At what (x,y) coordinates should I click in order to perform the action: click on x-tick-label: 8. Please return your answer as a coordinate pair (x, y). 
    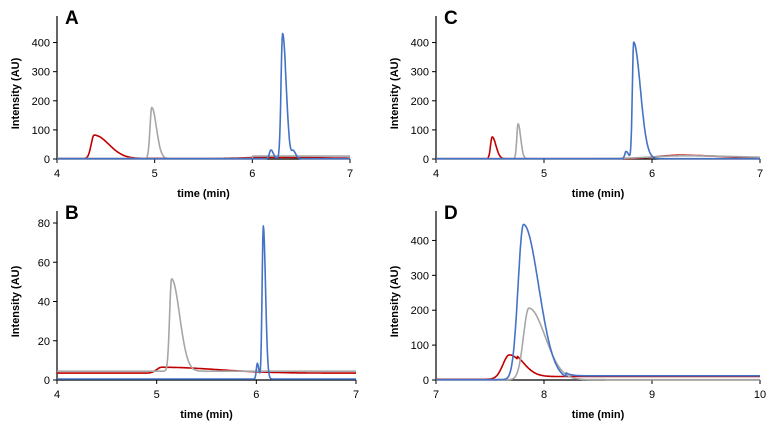
    Looking at the image, I should click on (544, 395).